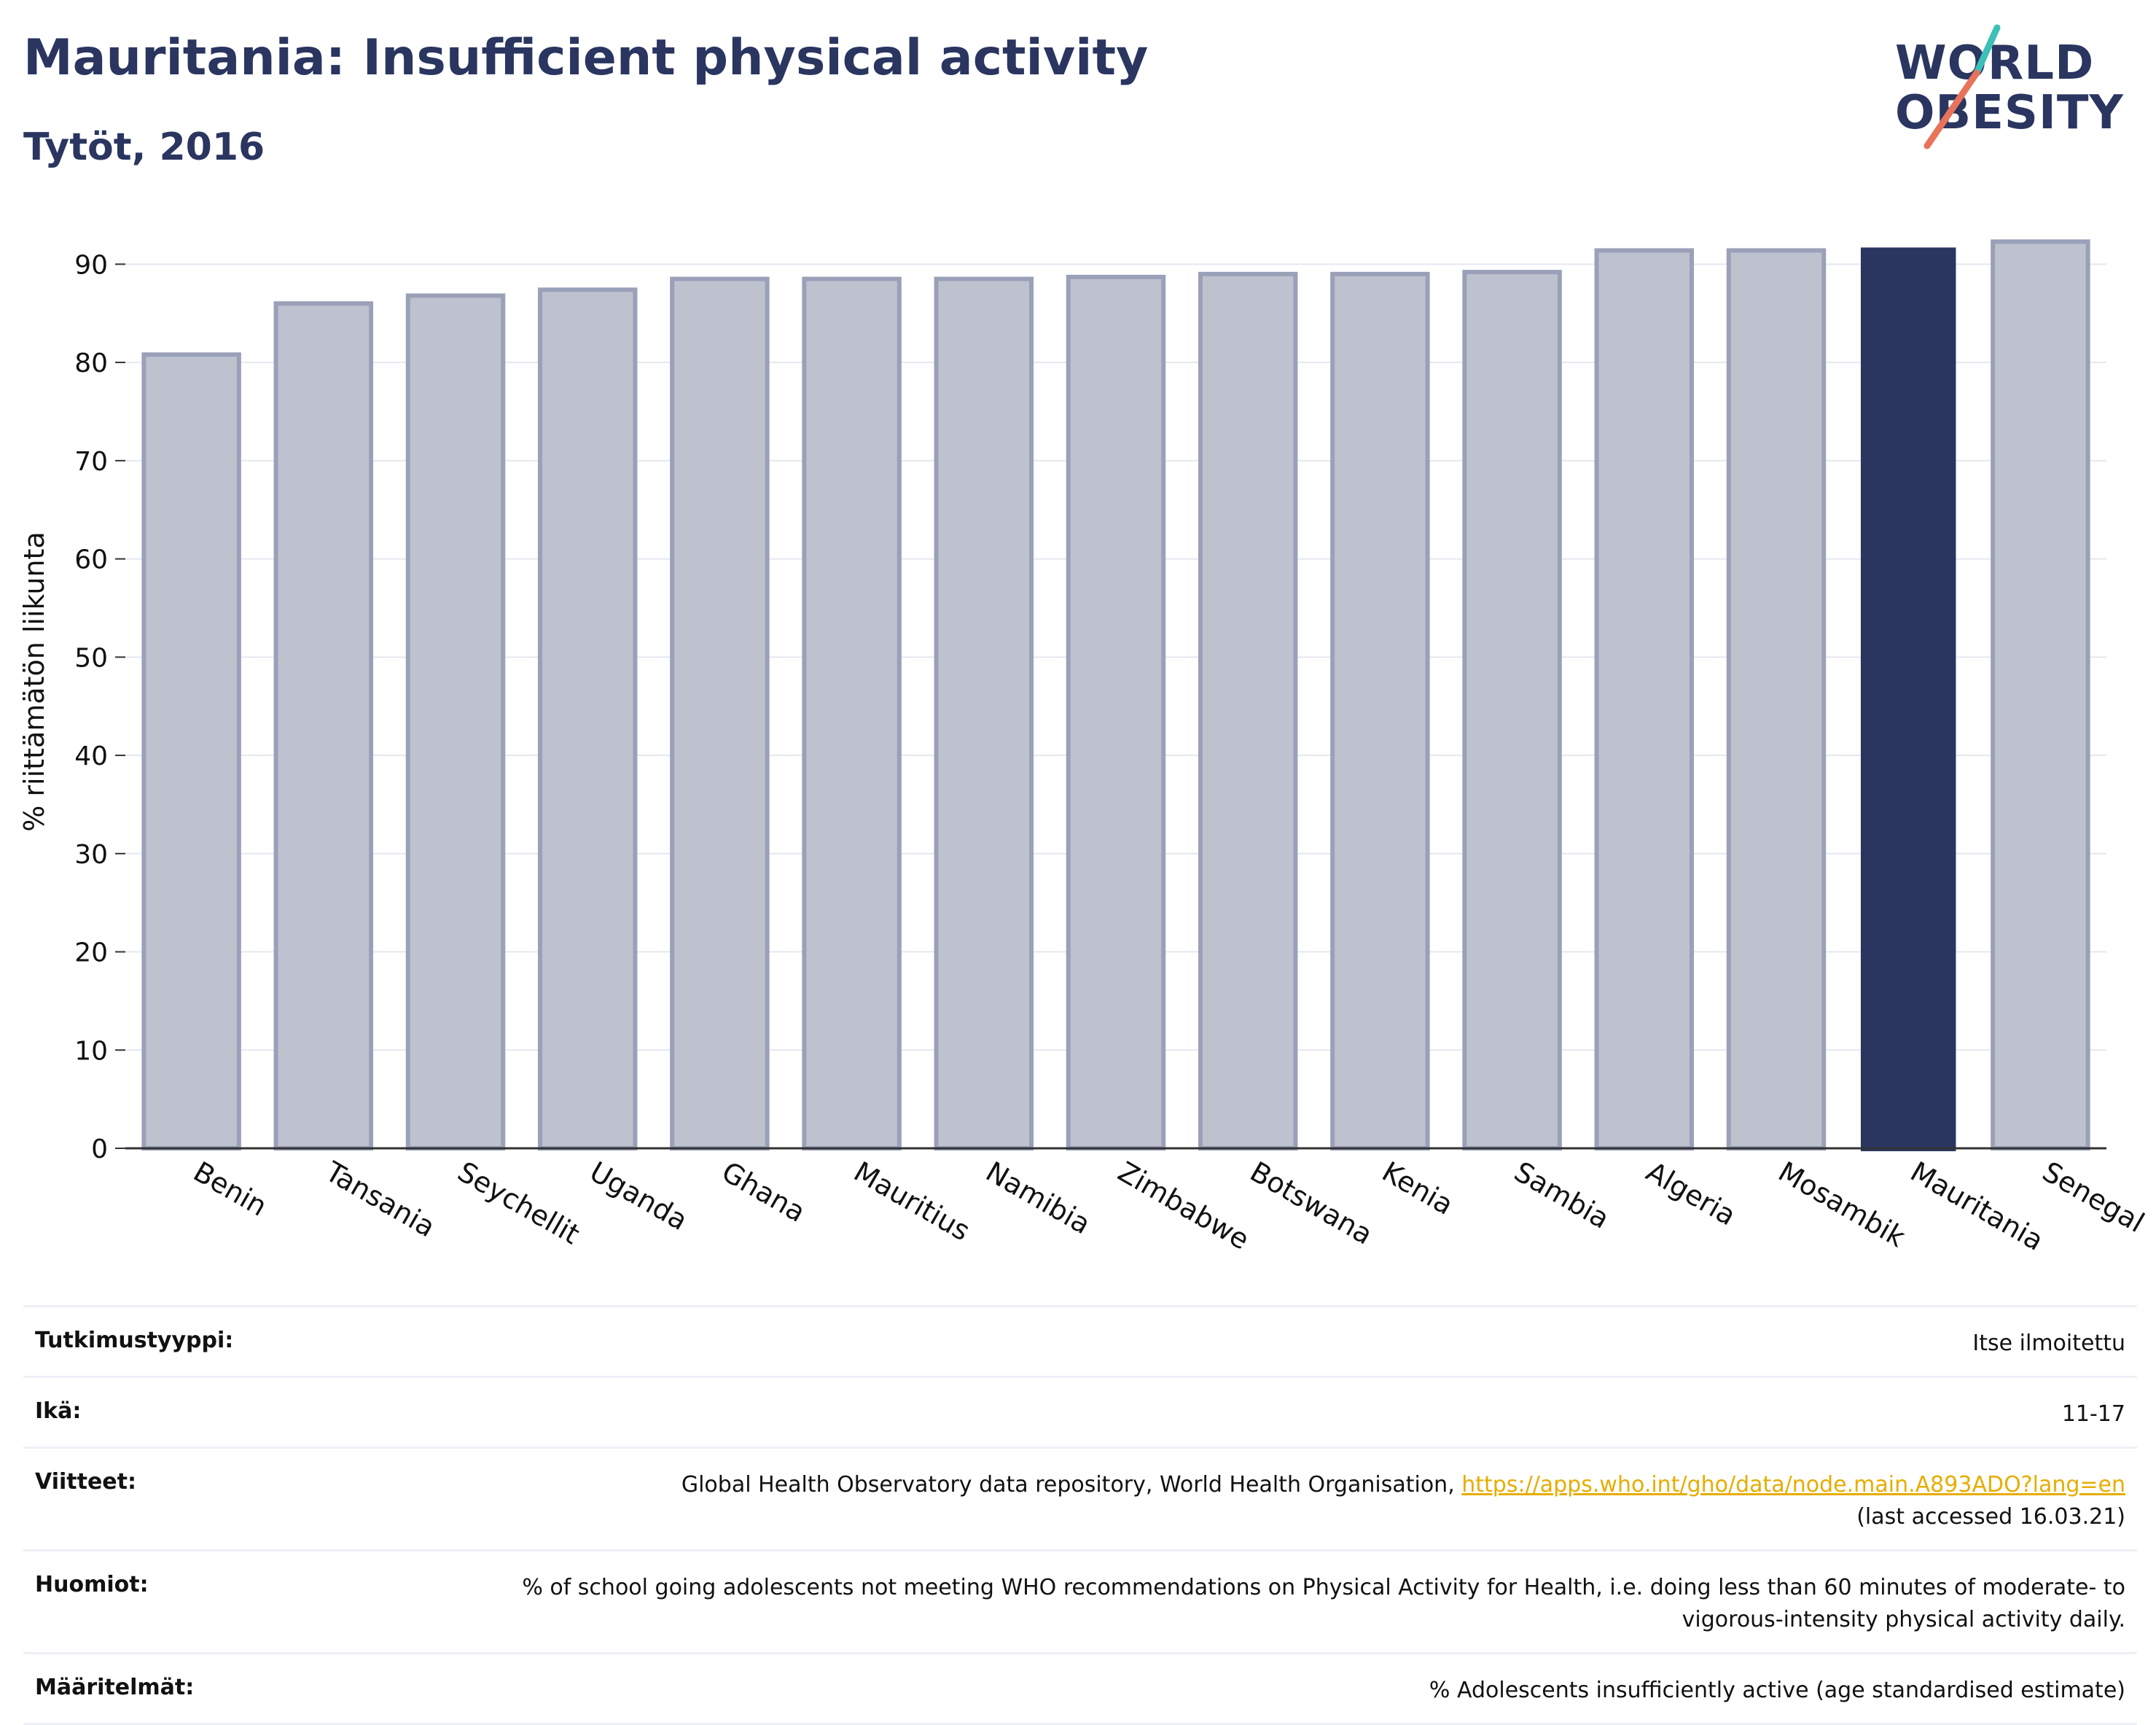 Image resolution: width=2156 pixels, height=1725 pixels. Describe the element at coordinates (91, 363) in the screenshot. I see `y-tick-label: 80` at that location.